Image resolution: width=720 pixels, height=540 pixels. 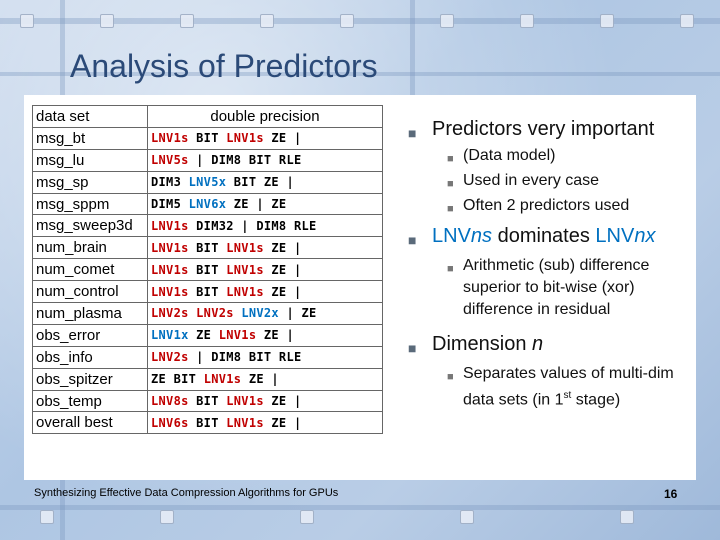 I want to click on table-row: num_control LNV1s BIT LNV1s ZE |, so click(x=207, y=292).